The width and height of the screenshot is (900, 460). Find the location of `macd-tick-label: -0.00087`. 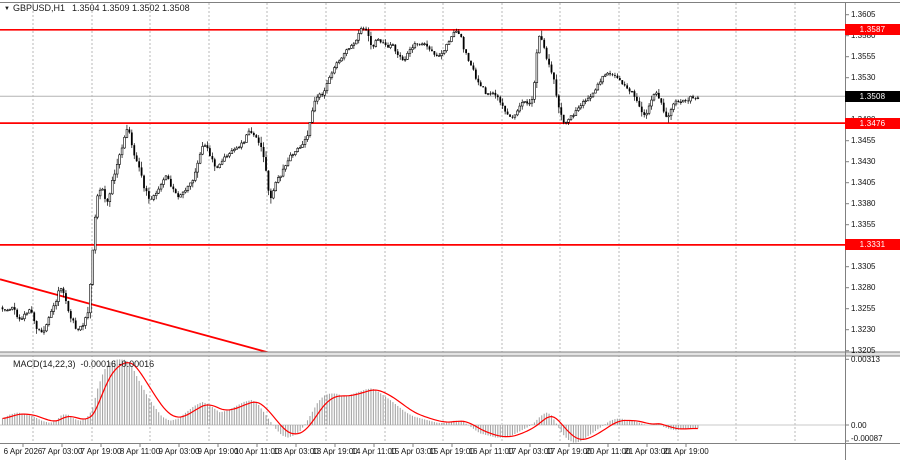

macd-tick-label: -0.00087 is located at coordinates (867, 438).